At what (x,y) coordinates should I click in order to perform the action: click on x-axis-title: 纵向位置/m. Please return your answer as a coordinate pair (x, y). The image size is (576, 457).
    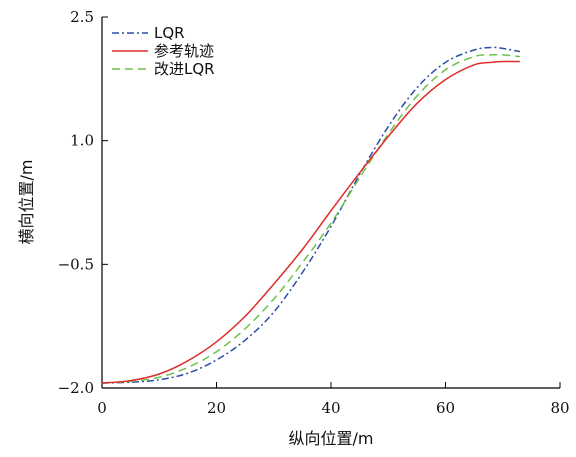
    Looking at the image, I should click on (331, 438).